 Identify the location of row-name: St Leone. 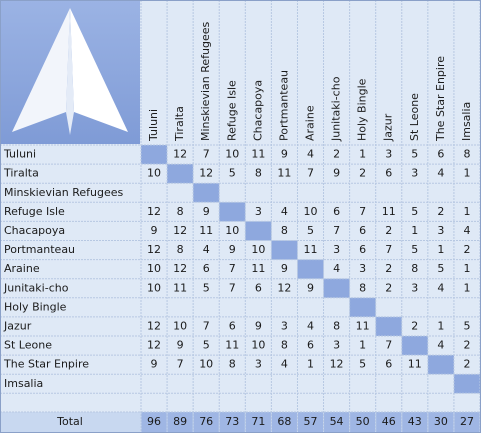
(28, 345).